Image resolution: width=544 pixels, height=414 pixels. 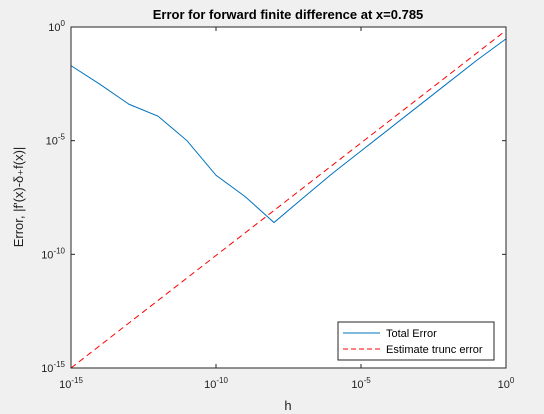 I want to click on legend: Total Error Estimate trunc error, so click(x=416, y=341).